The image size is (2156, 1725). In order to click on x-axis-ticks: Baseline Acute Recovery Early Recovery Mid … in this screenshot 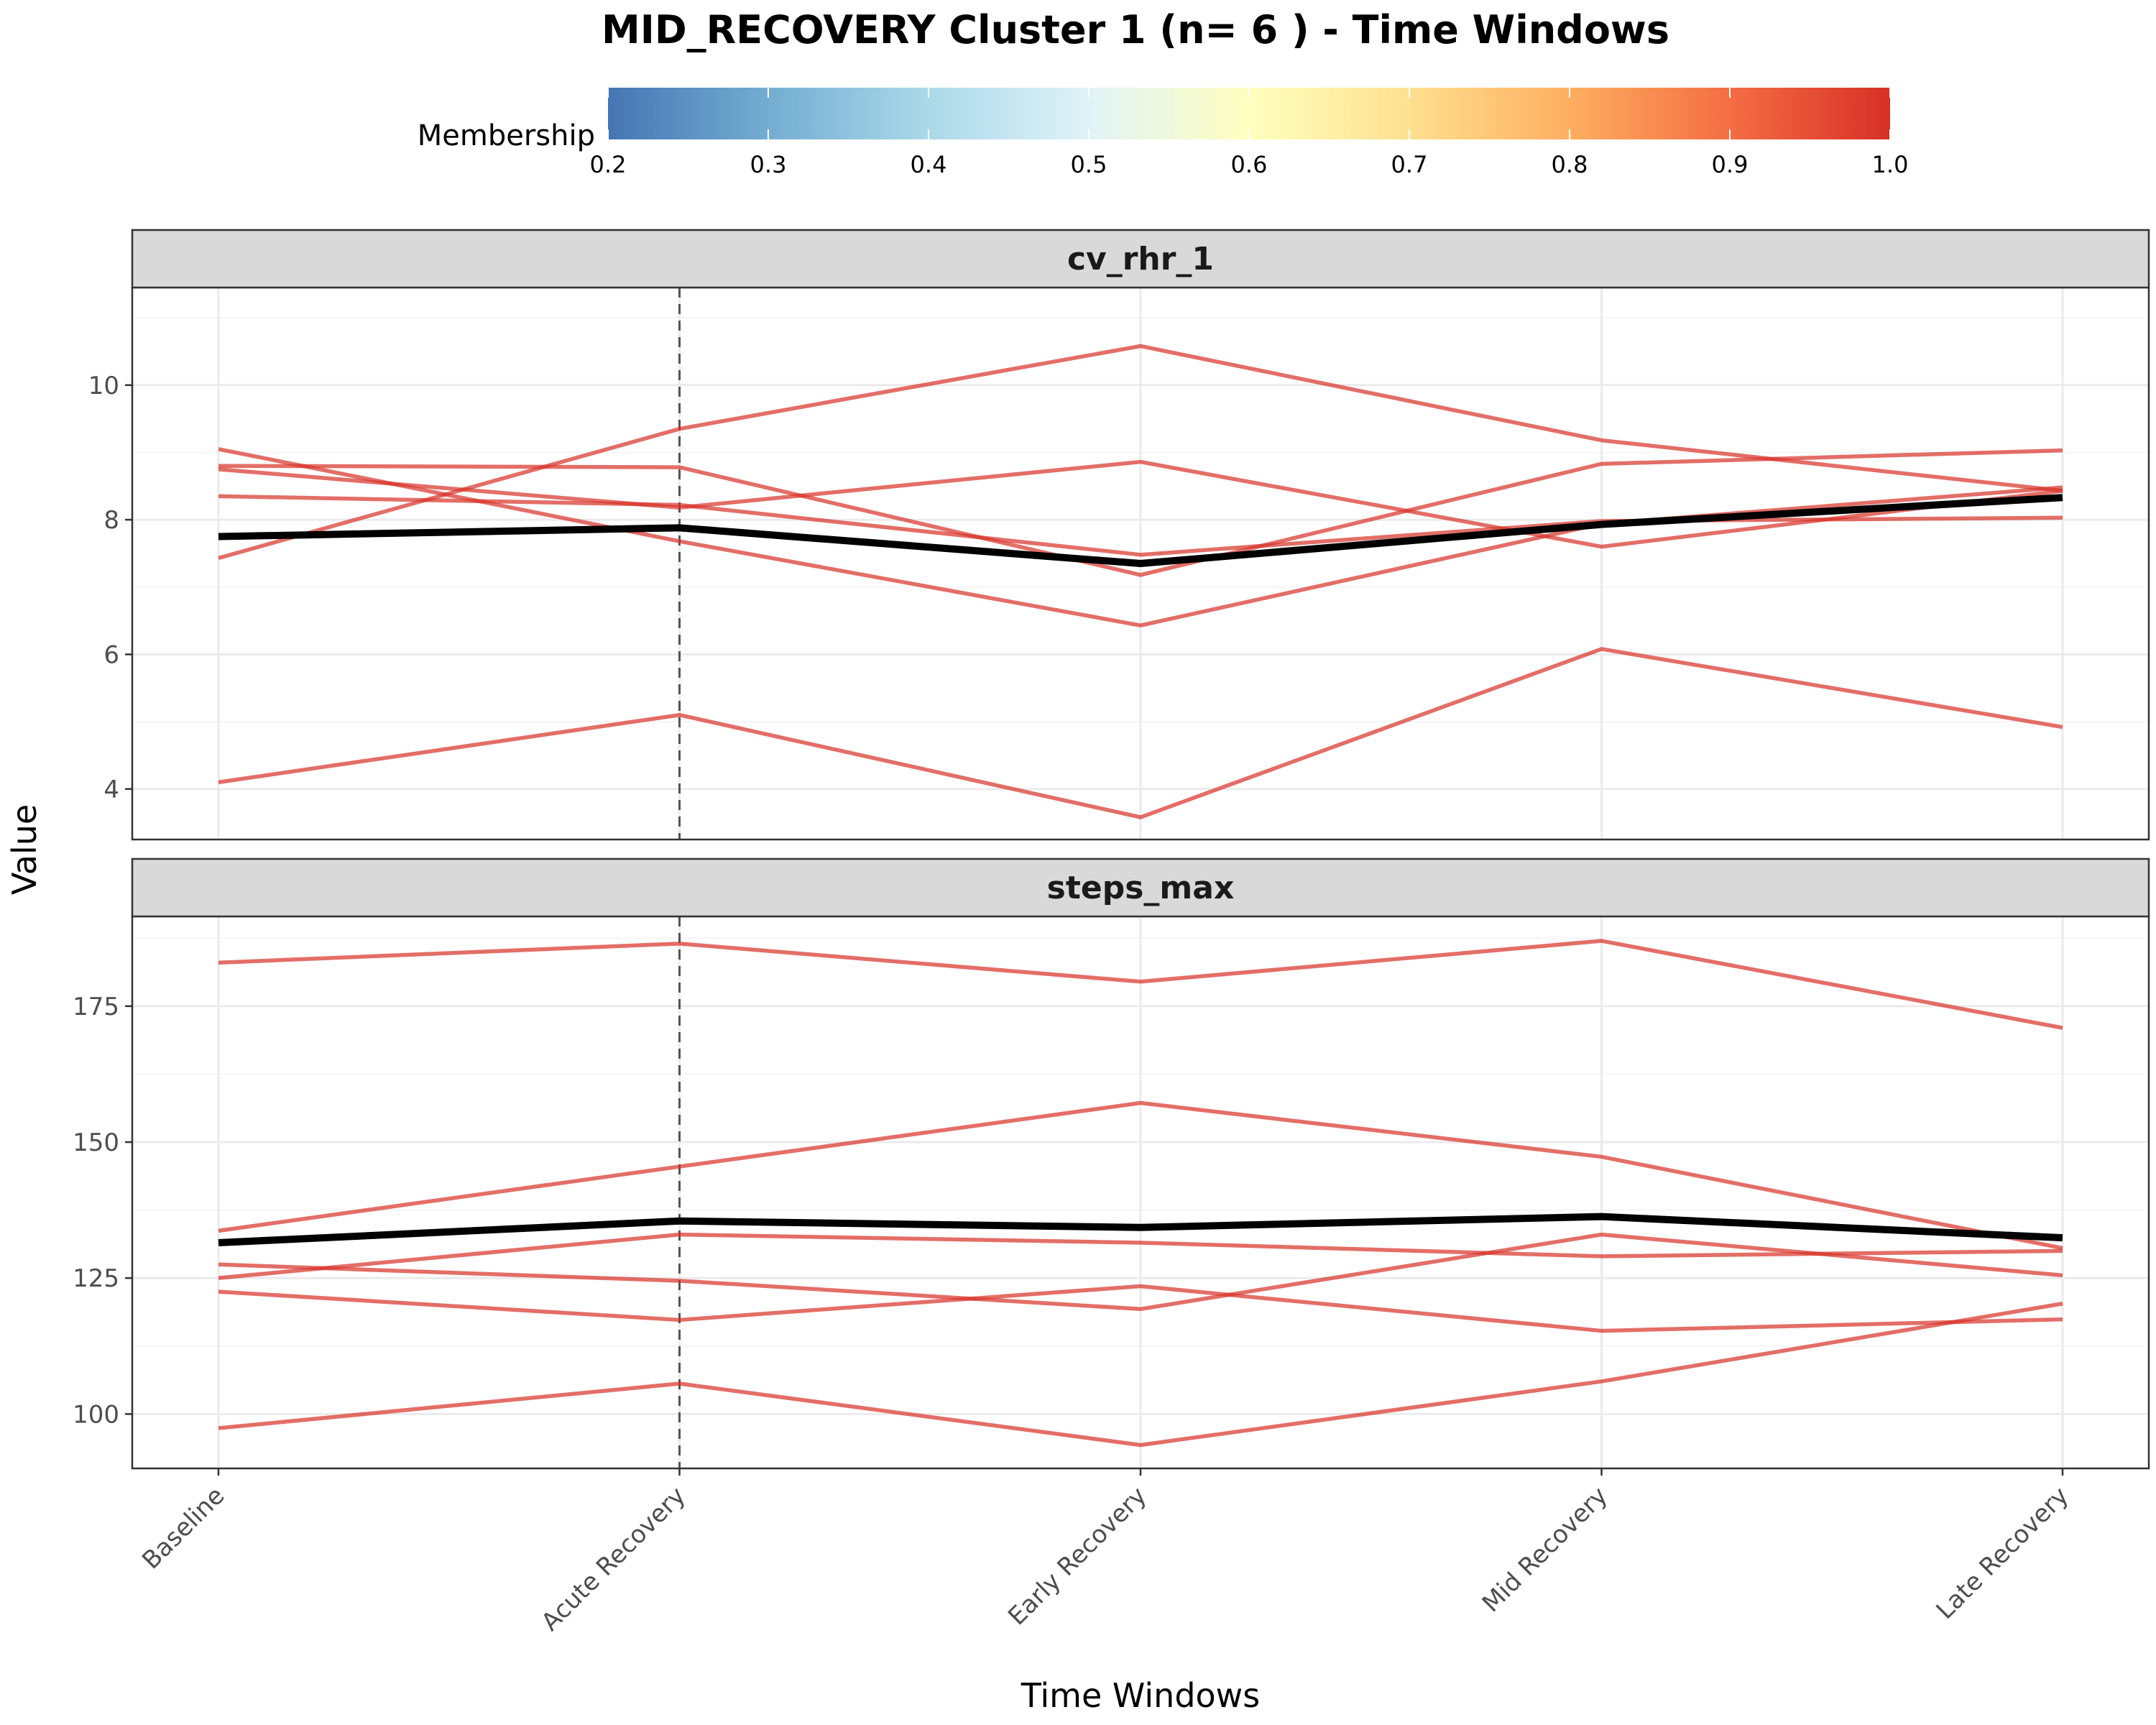, I will do `click(1106, 1552)`.